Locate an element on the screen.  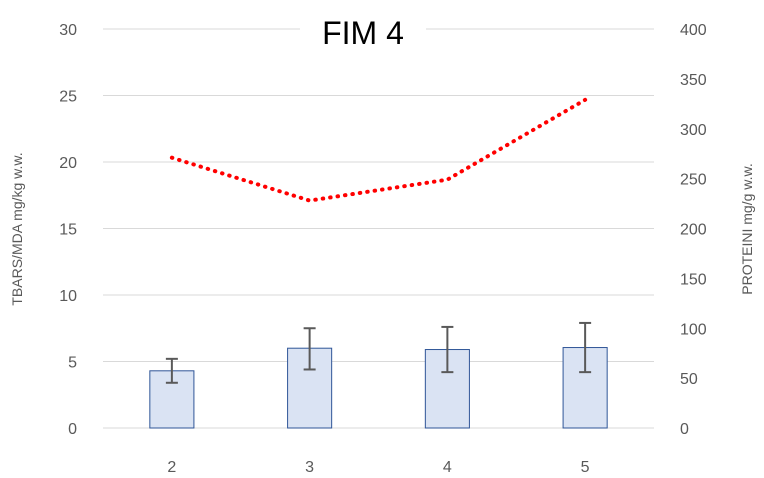
chart-title: FIM 4 is located at coordinates (363, 33).